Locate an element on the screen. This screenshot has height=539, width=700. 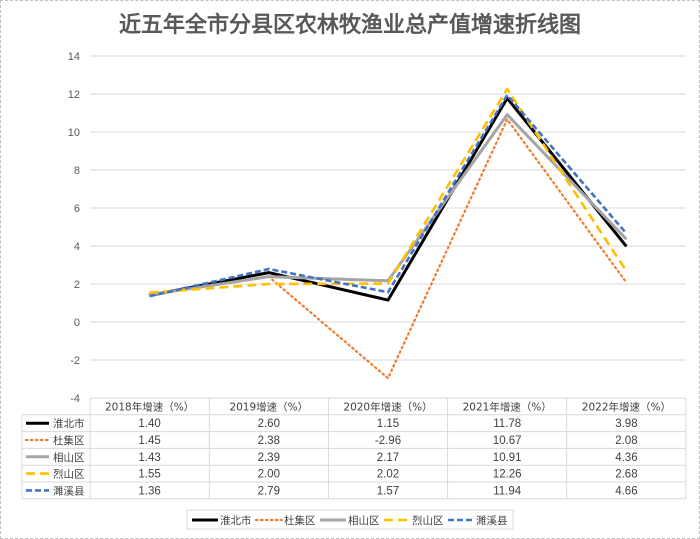
data-cell: 1.55 is located at coordinates (149, 475).